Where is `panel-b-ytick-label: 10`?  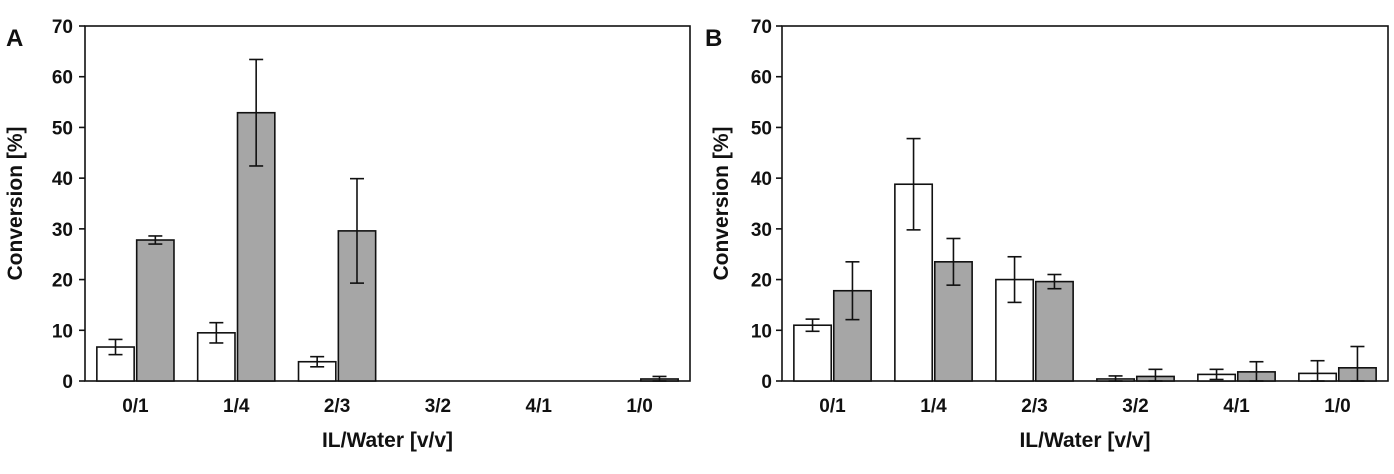
panel-b-ytick-label: 10 is located at coordinates (761, 331).